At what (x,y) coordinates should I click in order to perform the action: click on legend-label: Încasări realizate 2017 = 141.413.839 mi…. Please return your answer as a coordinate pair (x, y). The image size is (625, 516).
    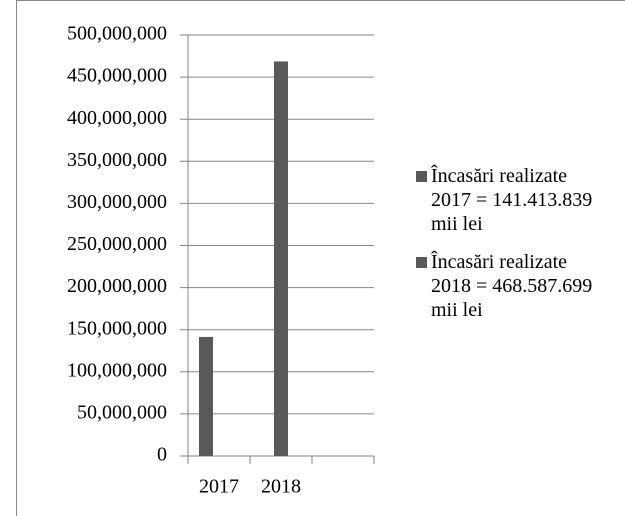
    Looking at the image, I should click on (512, 200).